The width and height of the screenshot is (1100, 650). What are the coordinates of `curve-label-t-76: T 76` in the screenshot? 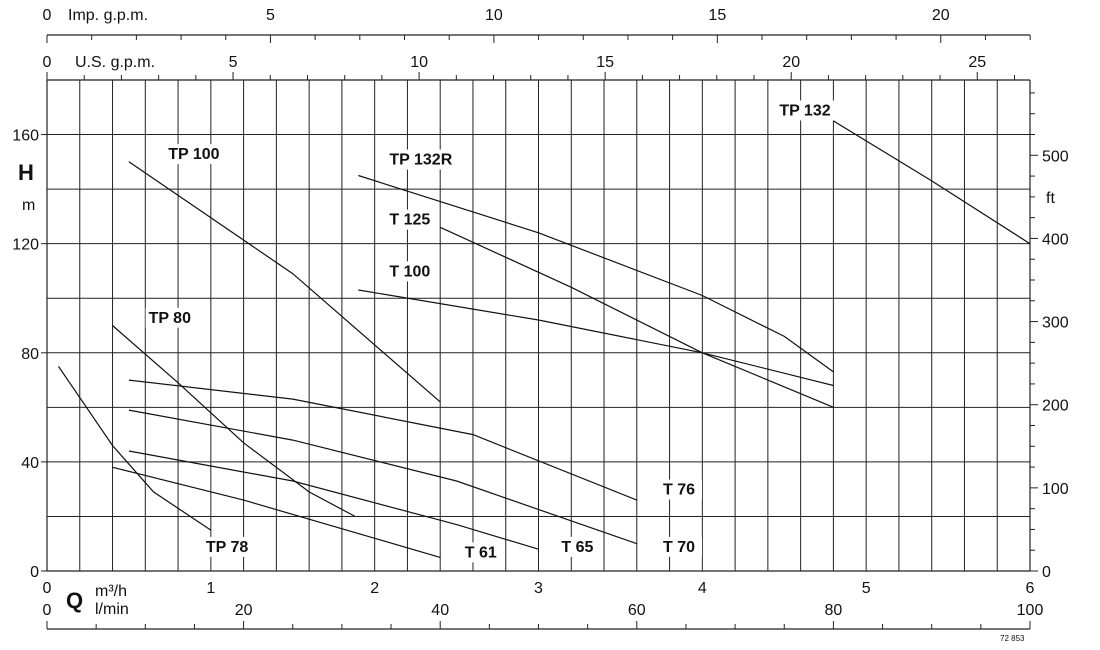 It's located at (679, 490).